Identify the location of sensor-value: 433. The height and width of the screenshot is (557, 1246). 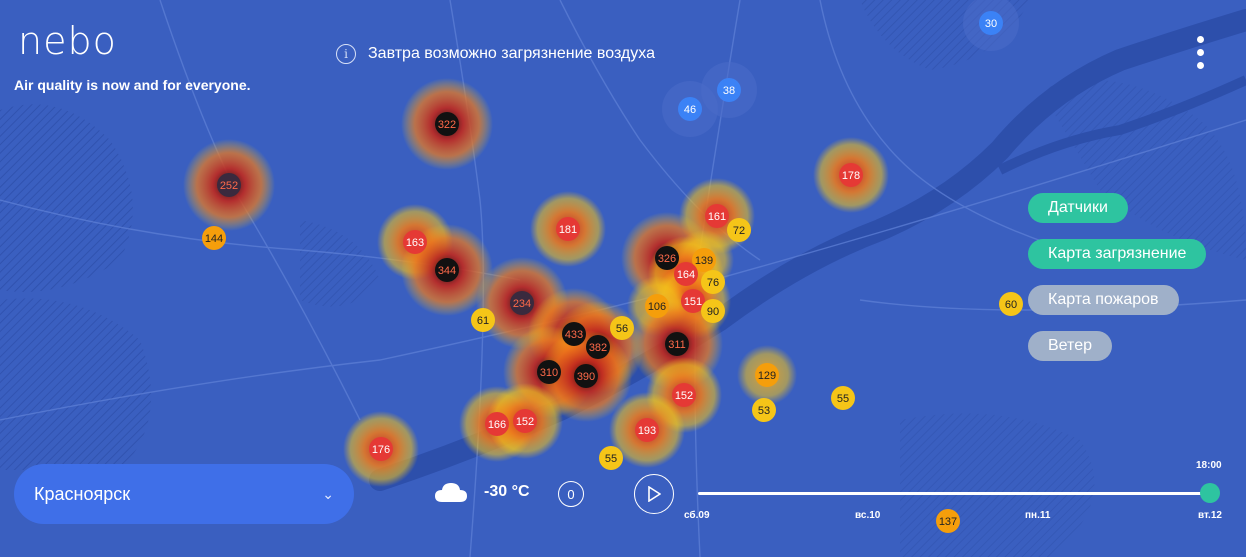
(574, 335).